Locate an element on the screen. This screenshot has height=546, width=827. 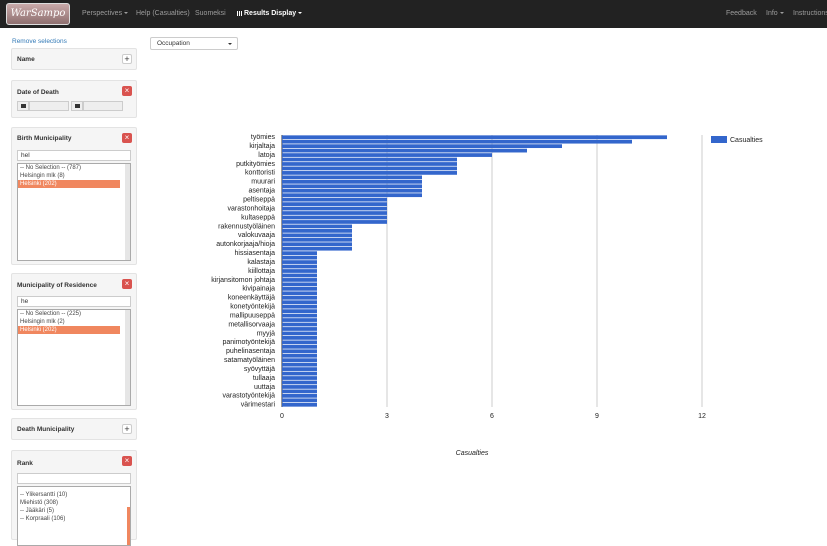
y-tick-label: metallisorvaaja is located at coordinates (251, 324).